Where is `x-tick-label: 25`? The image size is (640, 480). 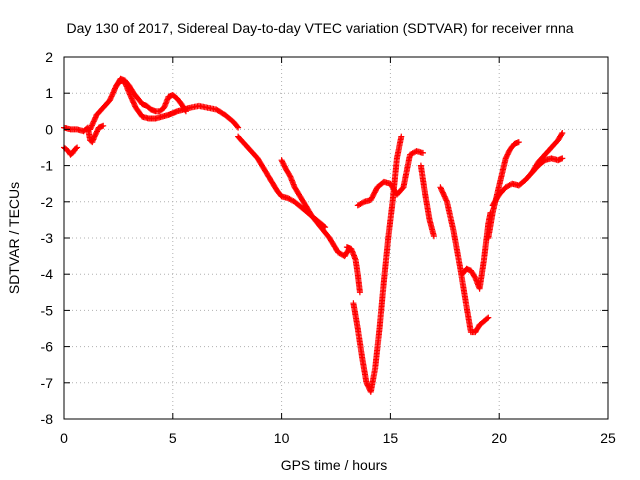 x-tick-label: 25 is located at coordinates (608, 438).